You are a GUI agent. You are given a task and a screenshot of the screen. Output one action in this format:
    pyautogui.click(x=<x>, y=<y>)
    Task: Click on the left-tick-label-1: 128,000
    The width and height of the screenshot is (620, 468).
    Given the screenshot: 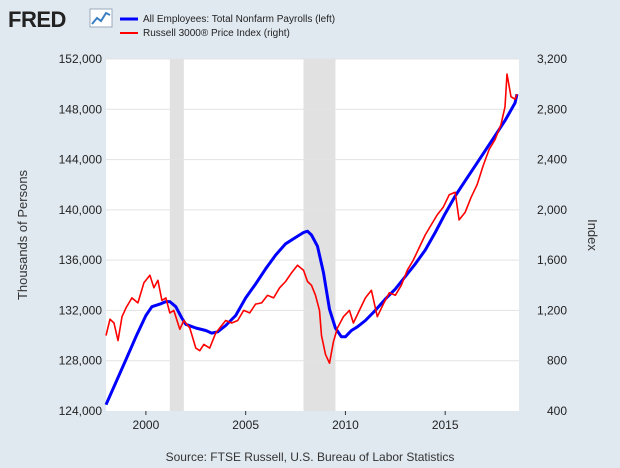 What is the action you would take?
    pyautogui.click(x=81, y=361)
    